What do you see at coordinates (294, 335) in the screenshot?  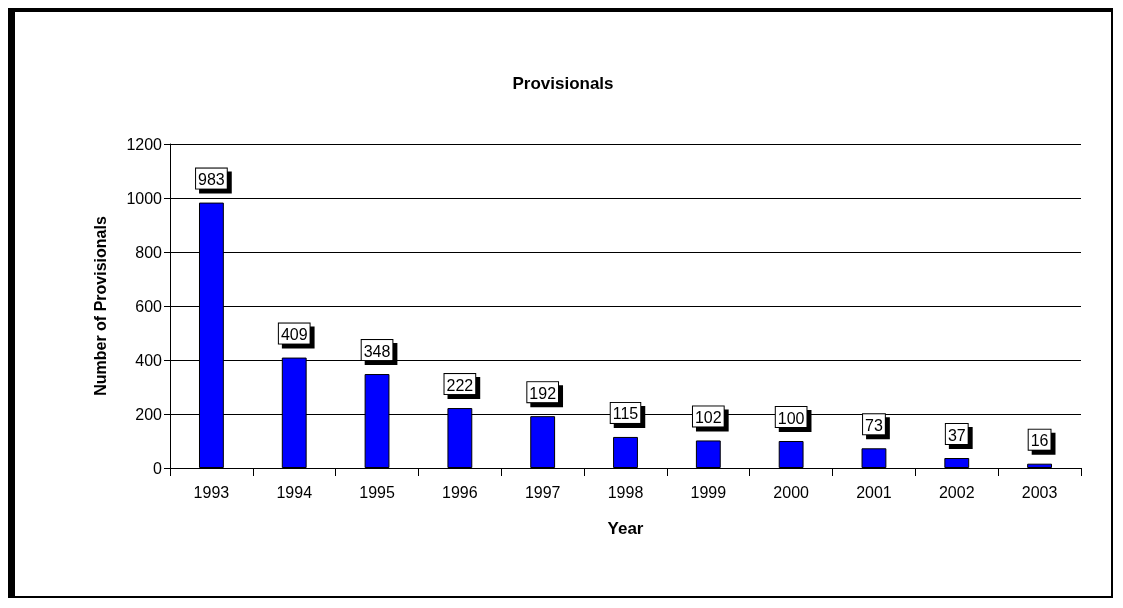 I see `data-label: 409` at bounding box center [294, 335].